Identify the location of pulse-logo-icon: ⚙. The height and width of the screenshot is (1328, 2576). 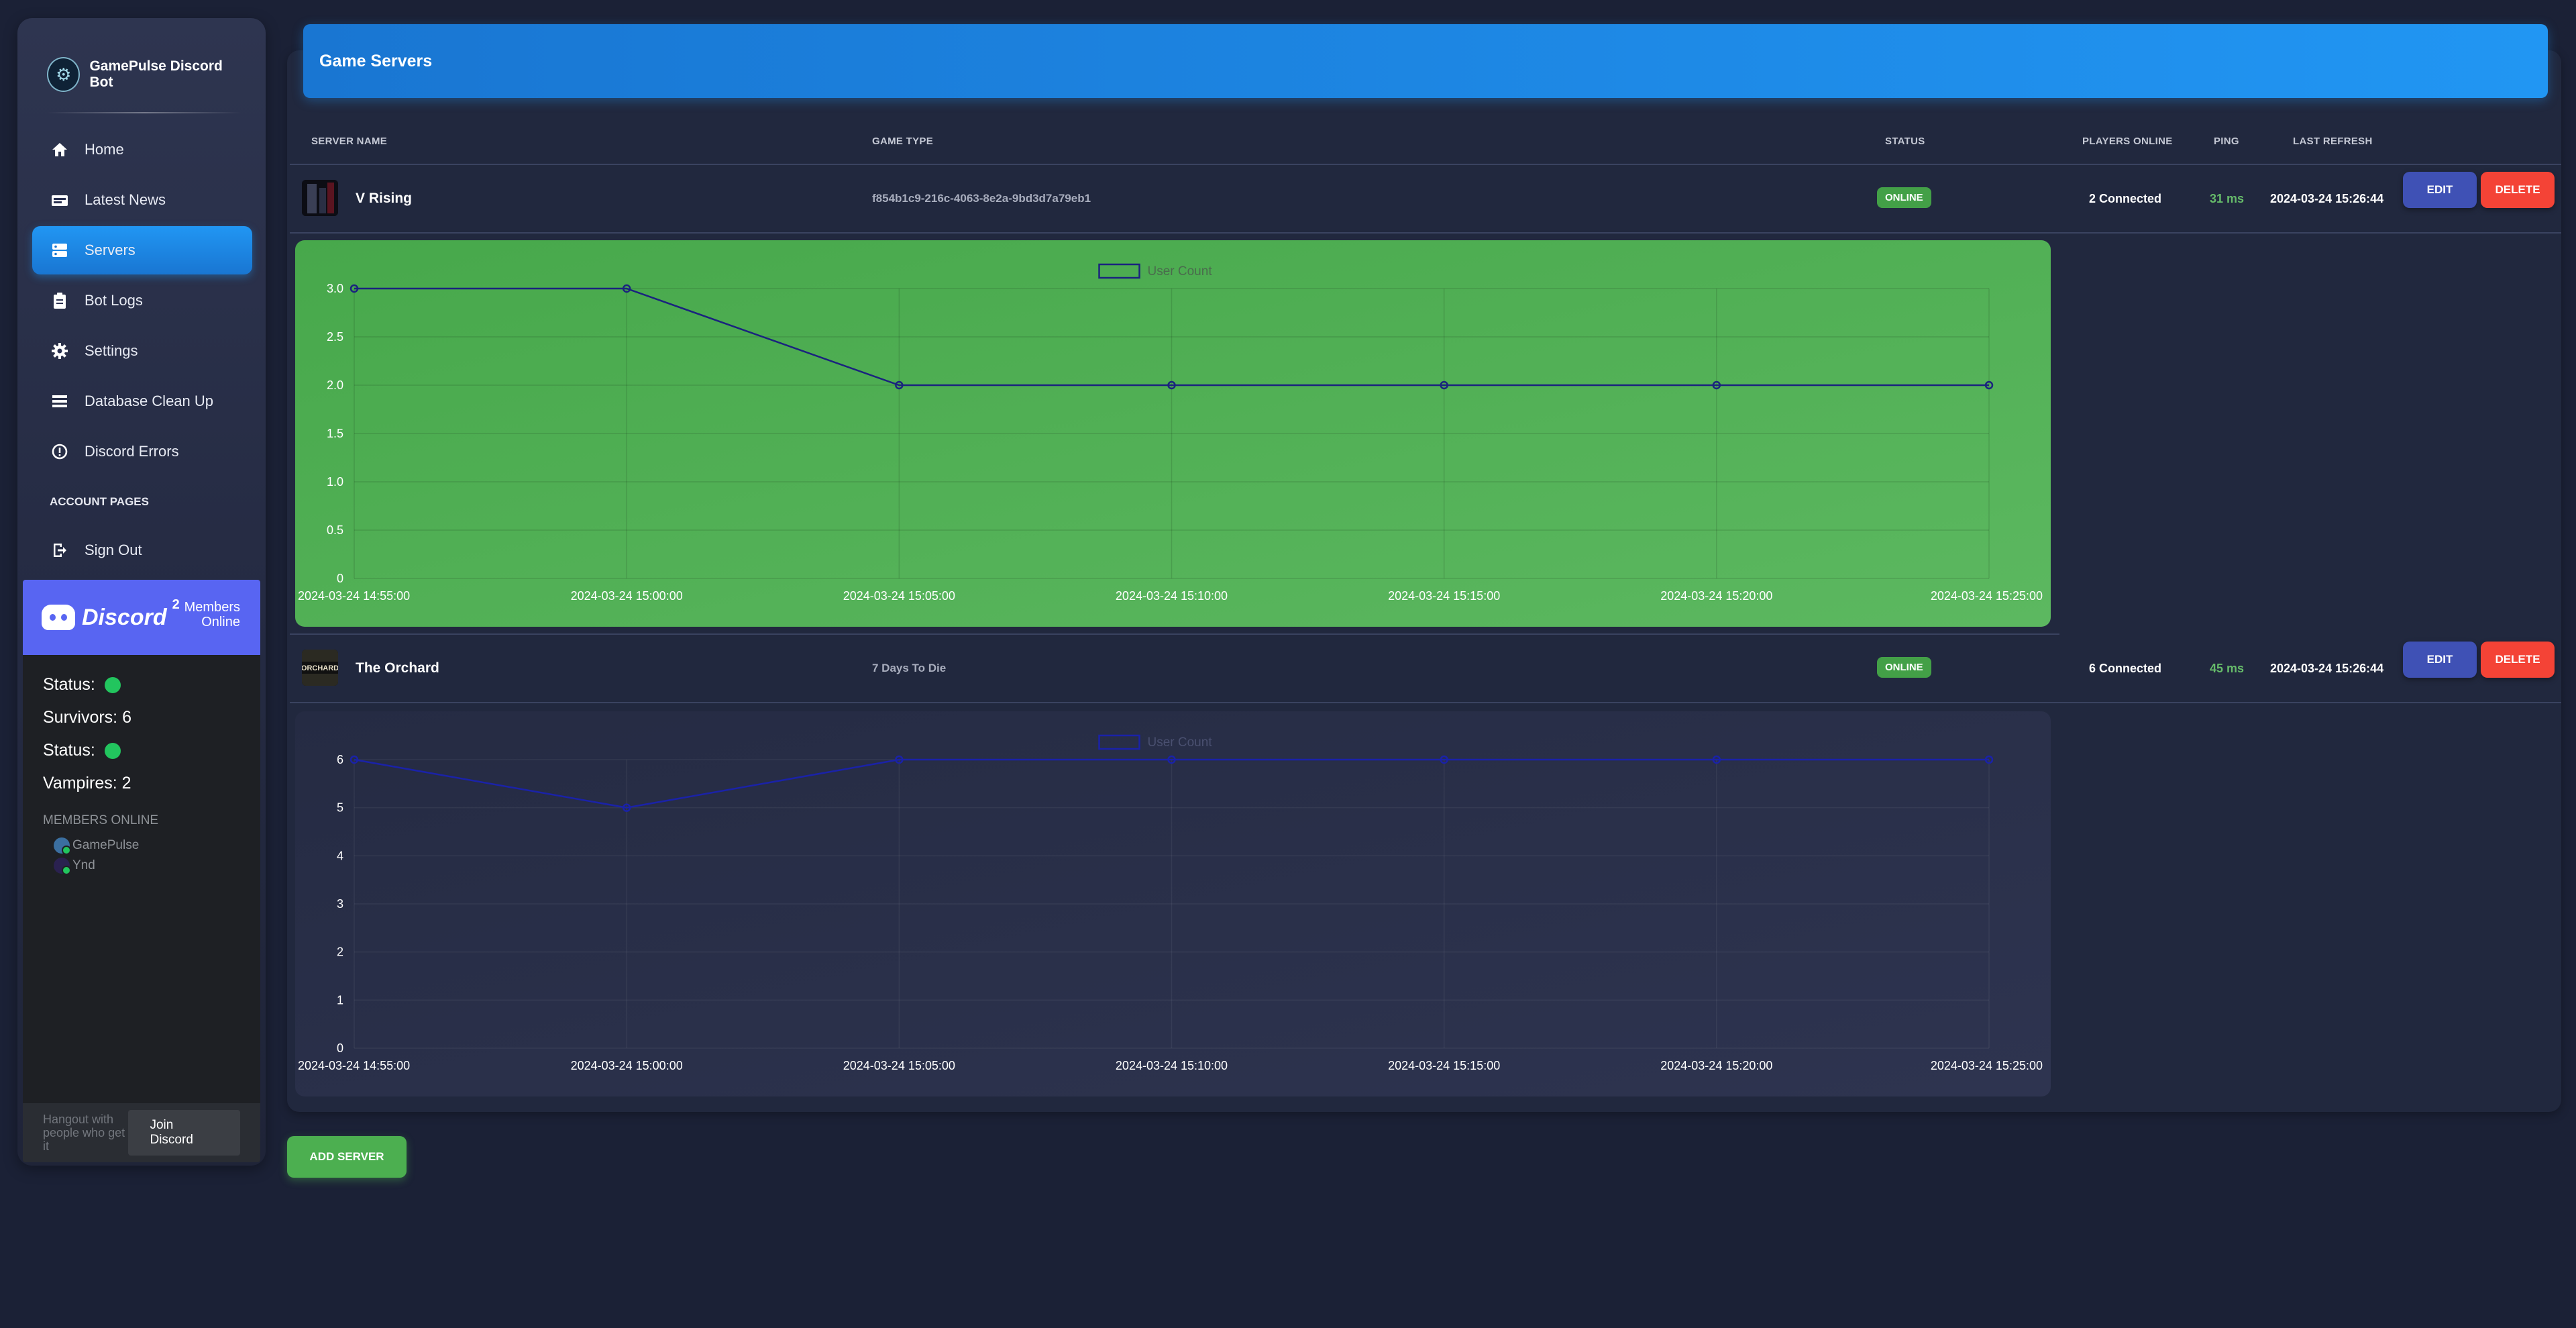
(63, 74).